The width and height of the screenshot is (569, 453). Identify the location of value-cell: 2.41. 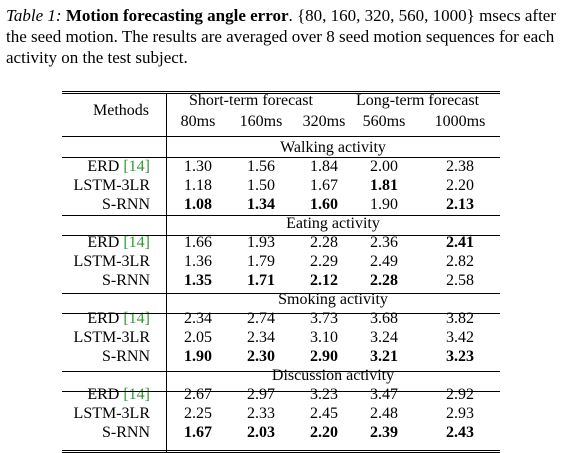
(460, 242).